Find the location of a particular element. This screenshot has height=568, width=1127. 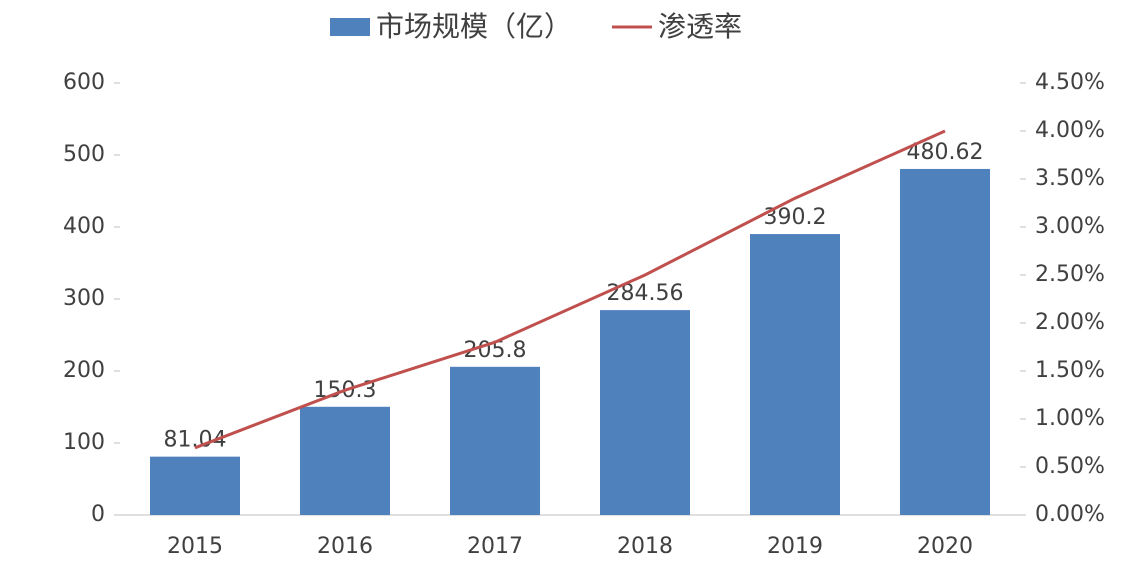

y-tick-label: 400 is located at coordinates (84, 226).